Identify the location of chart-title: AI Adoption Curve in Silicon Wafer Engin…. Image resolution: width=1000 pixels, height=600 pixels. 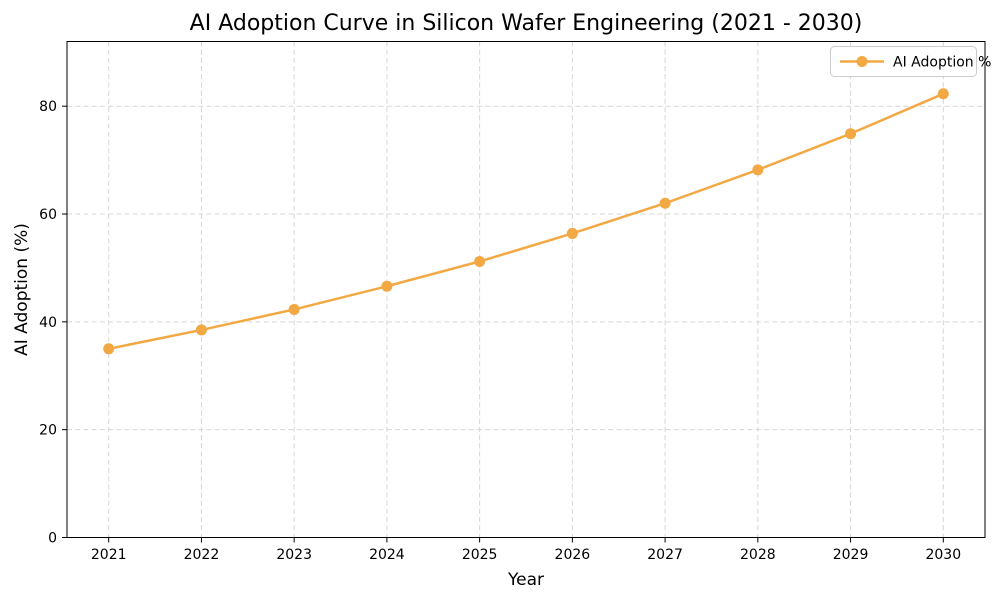
(526, 23).